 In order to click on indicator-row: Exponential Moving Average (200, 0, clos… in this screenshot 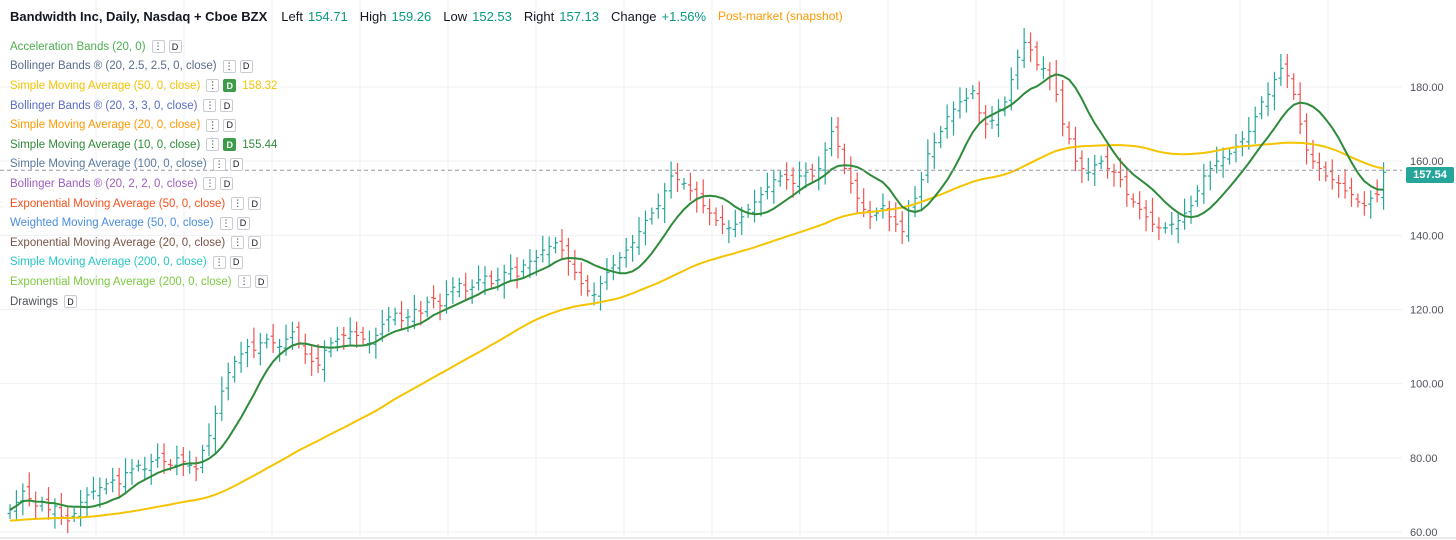, I will do `click(143, 282)`.